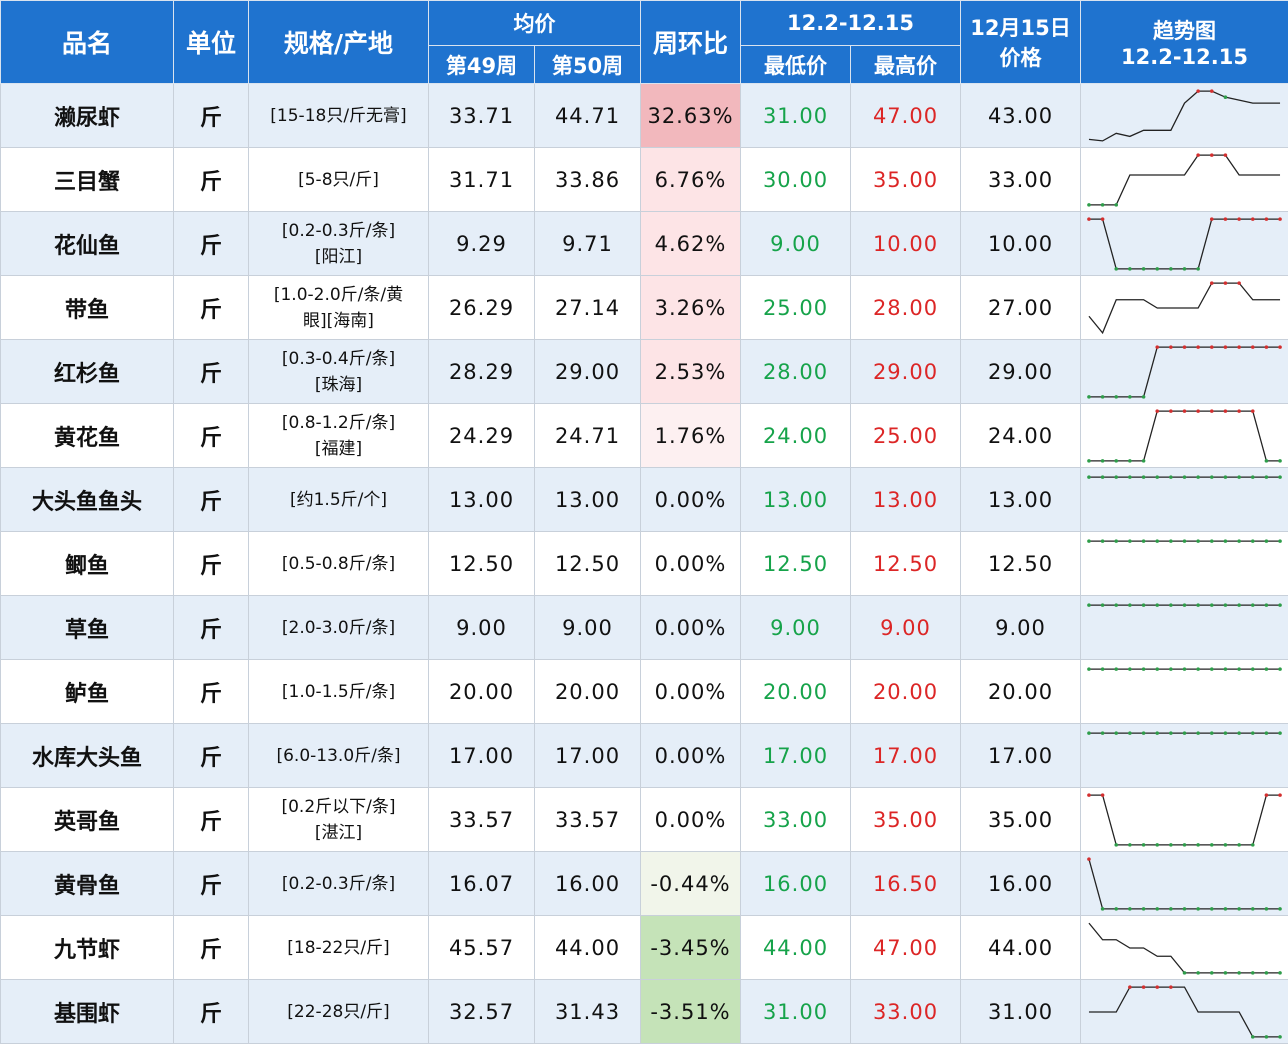 This screenshot has height=1051, width=1288. I want to click on trend-line, so click(1184, 948).